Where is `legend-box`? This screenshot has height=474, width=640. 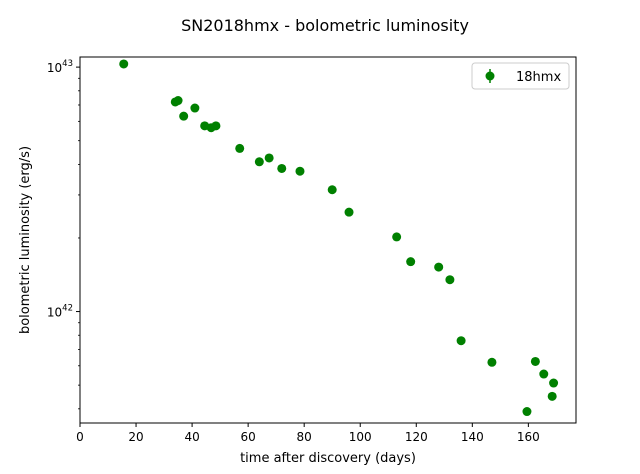
legend-box is located at coordinates (520, 76).